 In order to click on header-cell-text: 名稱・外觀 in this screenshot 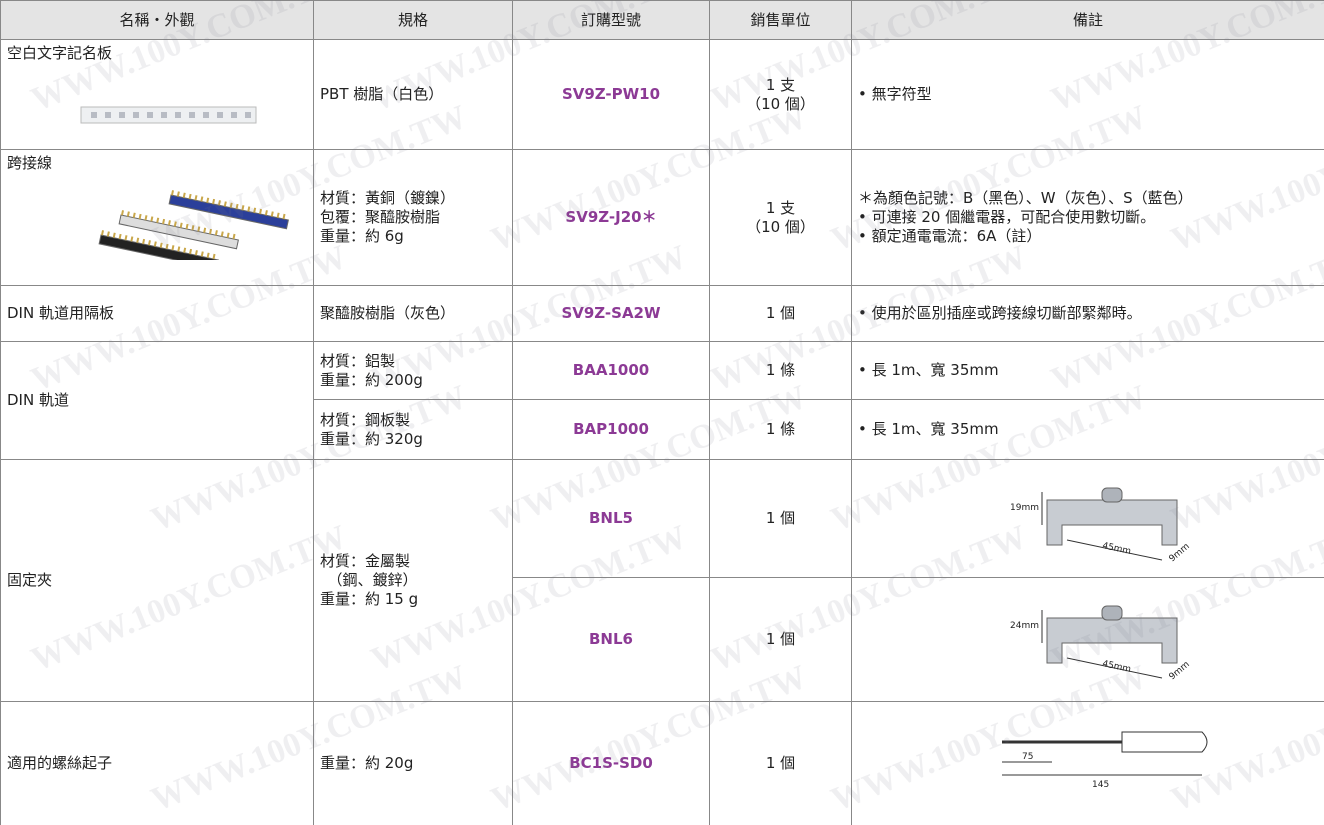, I will do `click(157, 19)`.